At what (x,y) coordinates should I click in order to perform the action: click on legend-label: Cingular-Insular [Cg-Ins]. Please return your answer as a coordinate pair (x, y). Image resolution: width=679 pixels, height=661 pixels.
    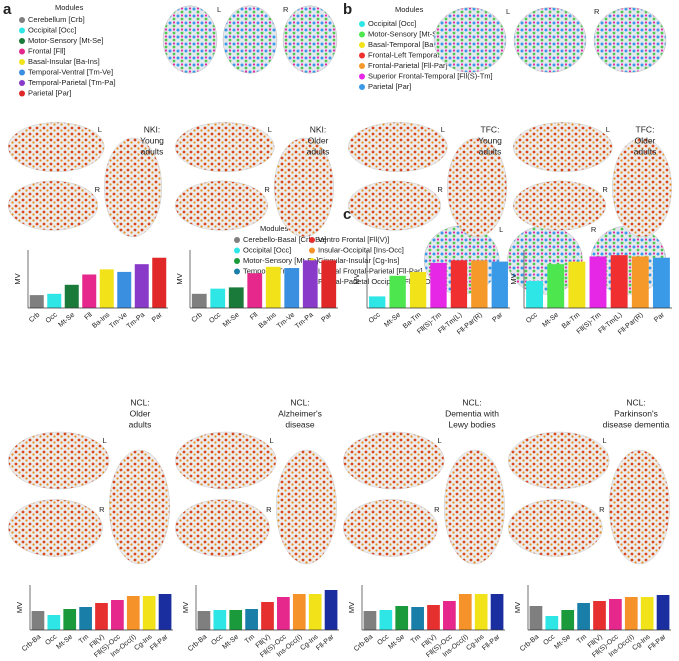
    Looking at the image, I should click on (358, 260).